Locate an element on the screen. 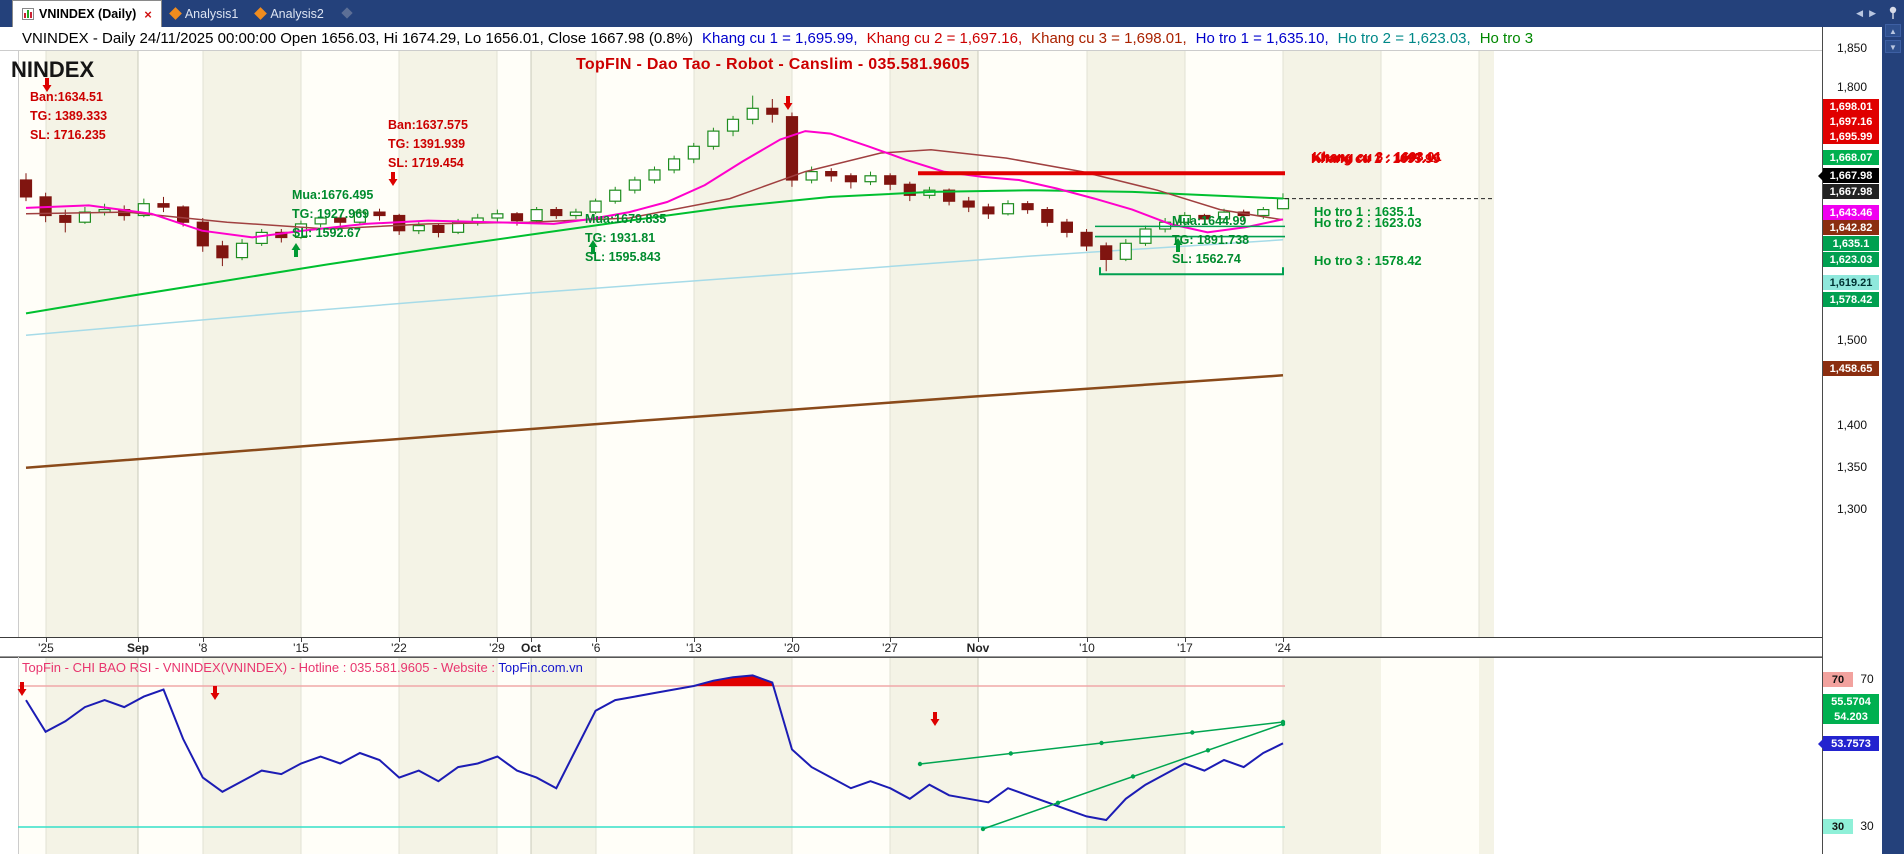 Image resolution: width=1904 pixels, height=854 pixels. tab-analysis1: Analysis1 is located at coordinates (205, 13).